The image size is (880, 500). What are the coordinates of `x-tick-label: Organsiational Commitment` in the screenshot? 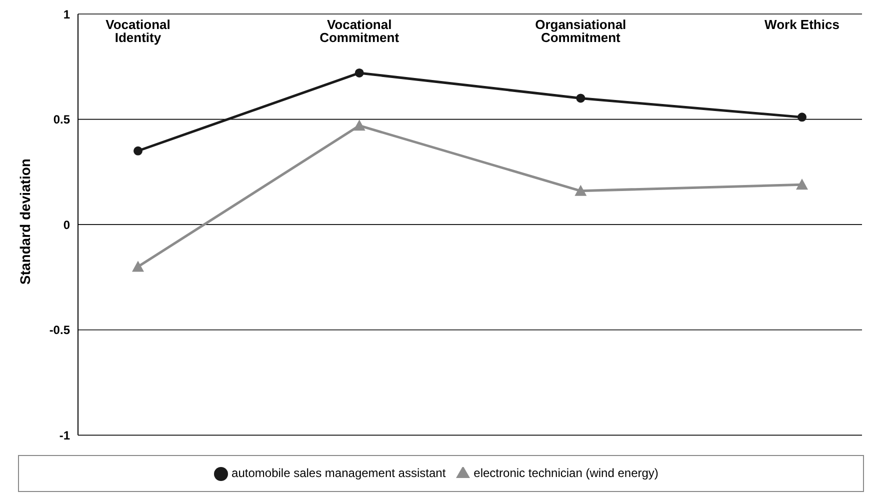 It's located at (580, 31).